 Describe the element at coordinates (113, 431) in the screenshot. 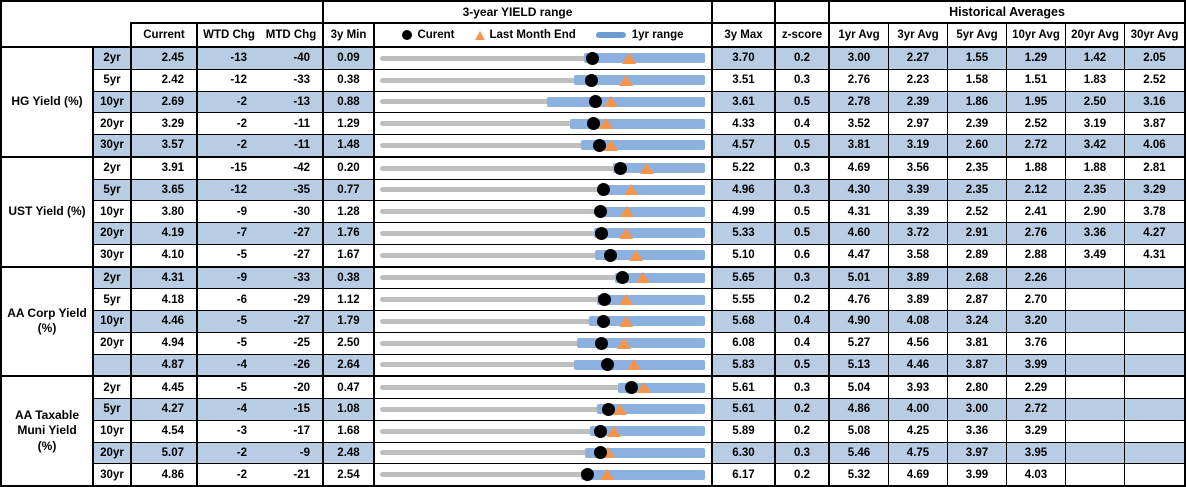

I see `tenor-cell: 10yr` at that location.